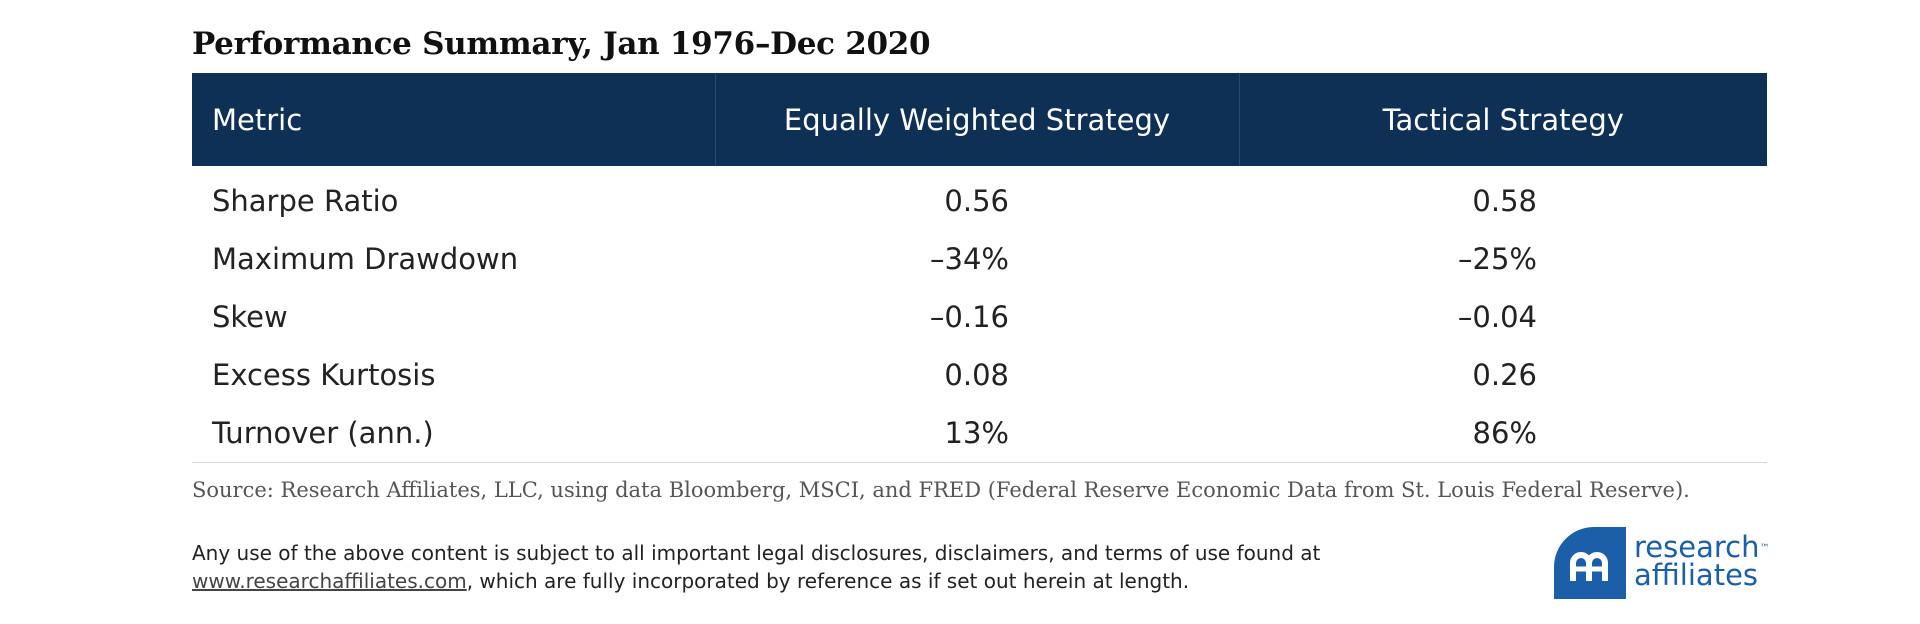 This screenshot has height=624, width=1920. Describe the element at coordinates (1503, 119) in the screenshot. I see `column-header-tactical: Tactical Strategy` at that location.